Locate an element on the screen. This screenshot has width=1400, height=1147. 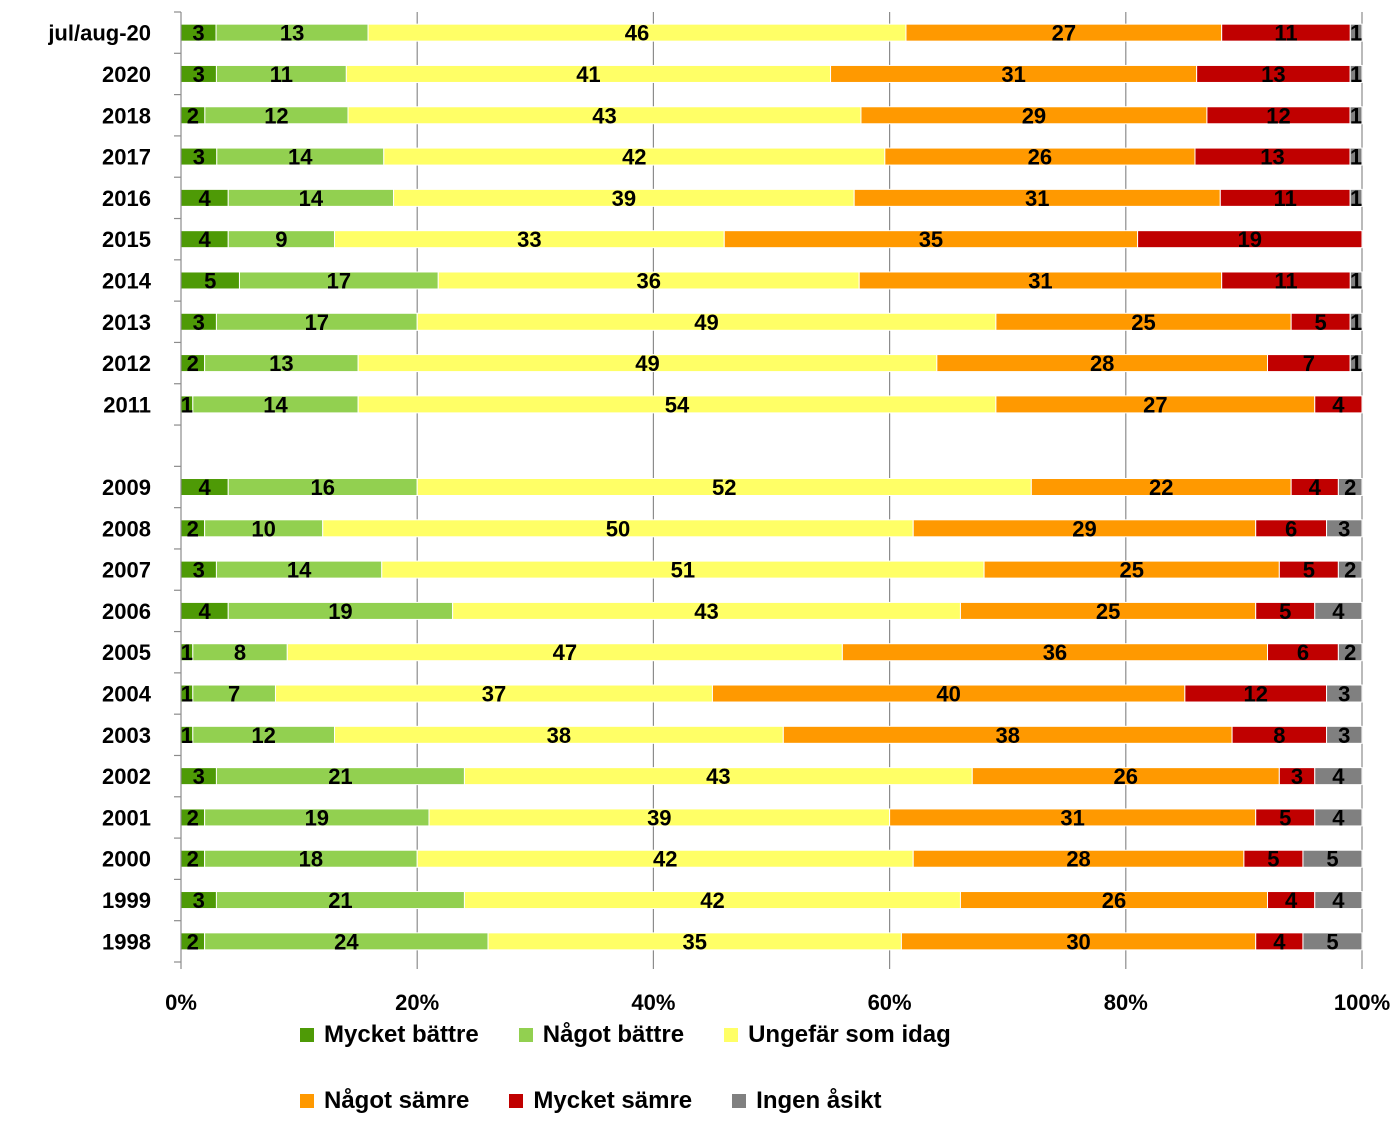
data-label: 8 is located at coordinates (240, 652).